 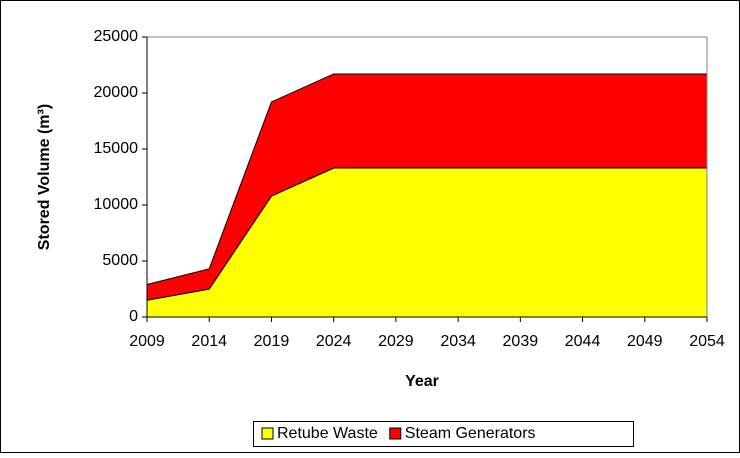 I want to click on y-tick-label: 0, so click(x=133, y=316).